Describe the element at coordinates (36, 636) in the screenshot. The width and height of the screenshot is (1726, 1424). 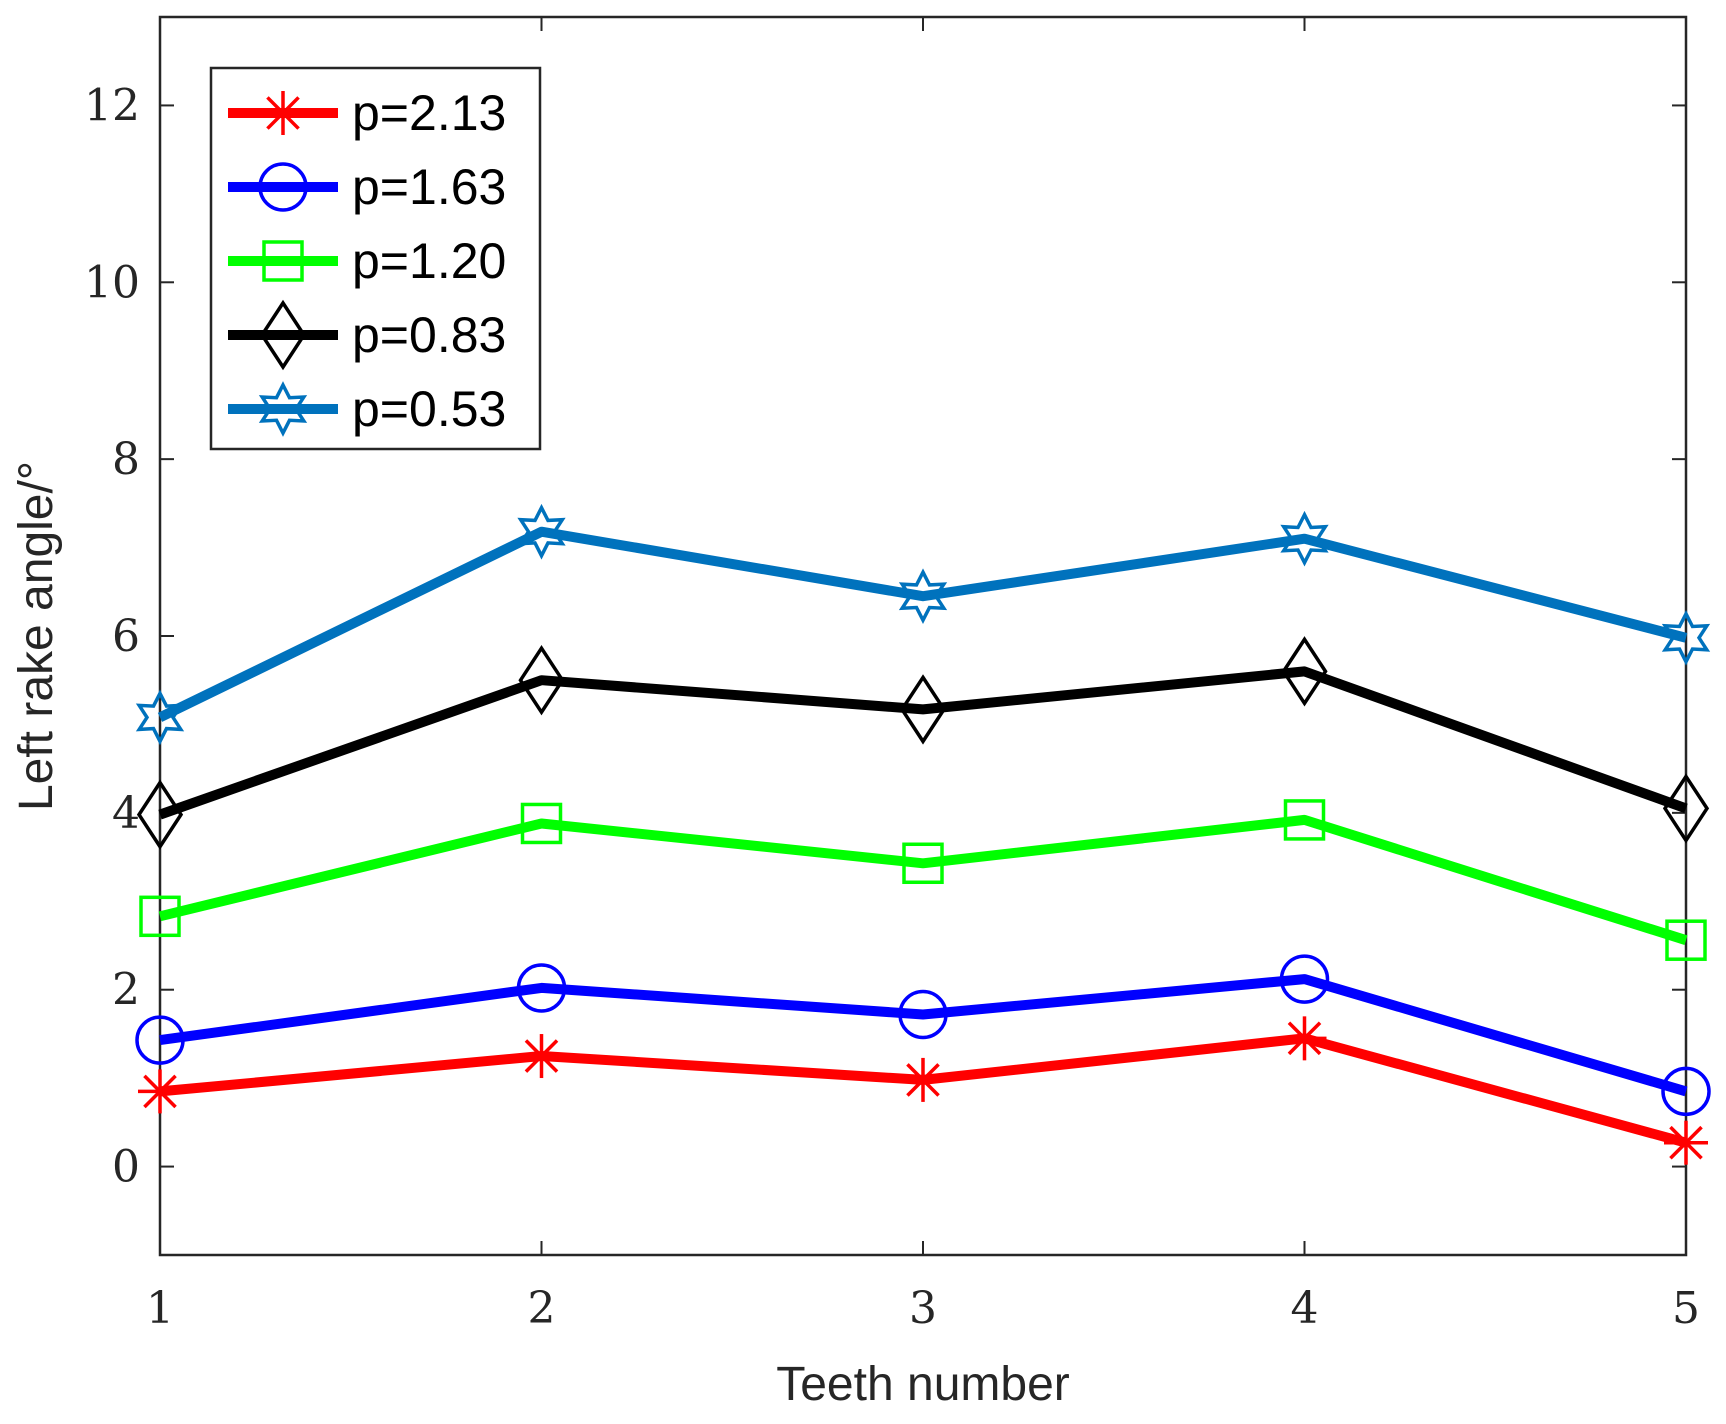
I see `y-axis-label: Left rake angle/°` at that location.